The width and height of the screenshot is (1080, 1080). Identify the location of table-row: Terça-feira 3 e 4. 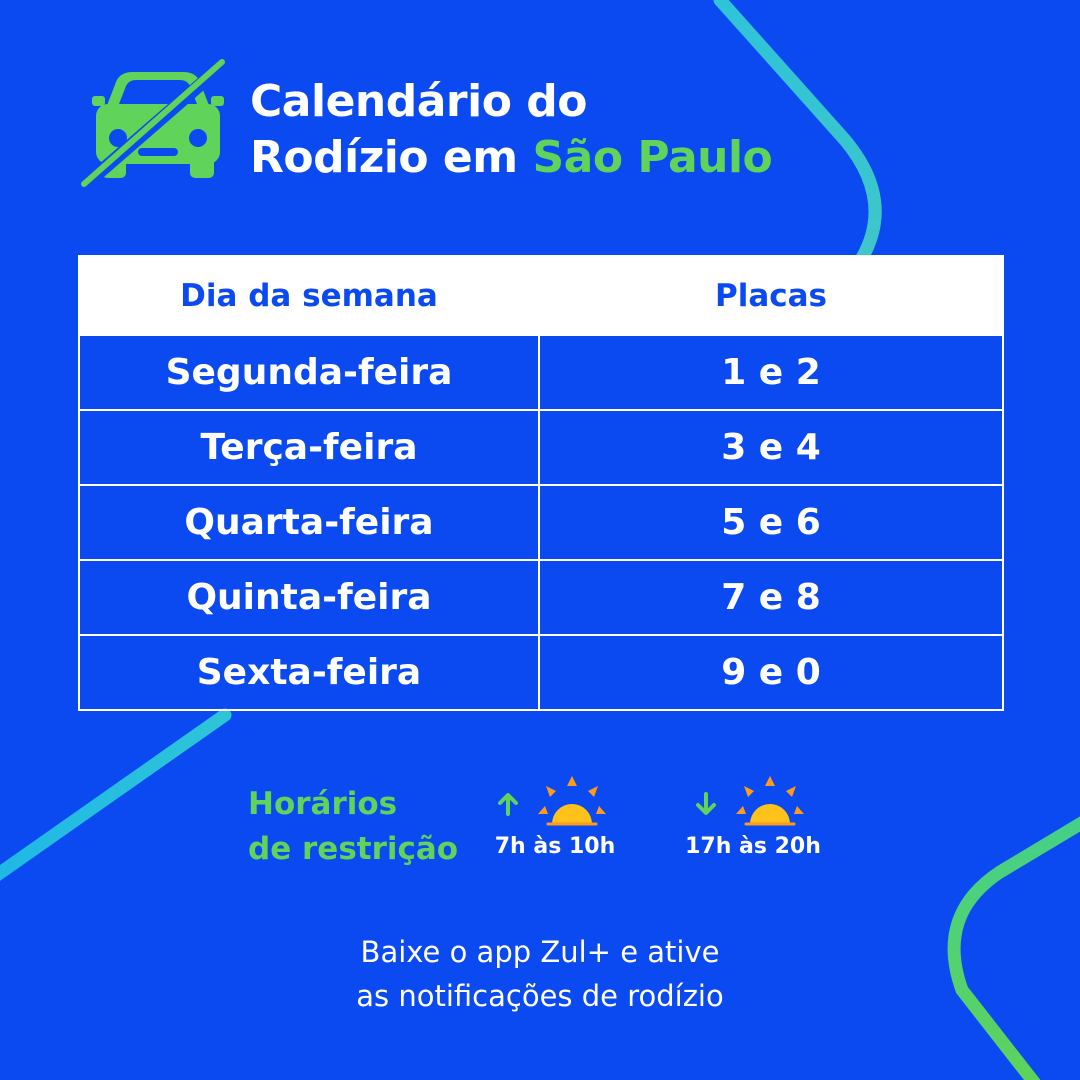
(541, 447).